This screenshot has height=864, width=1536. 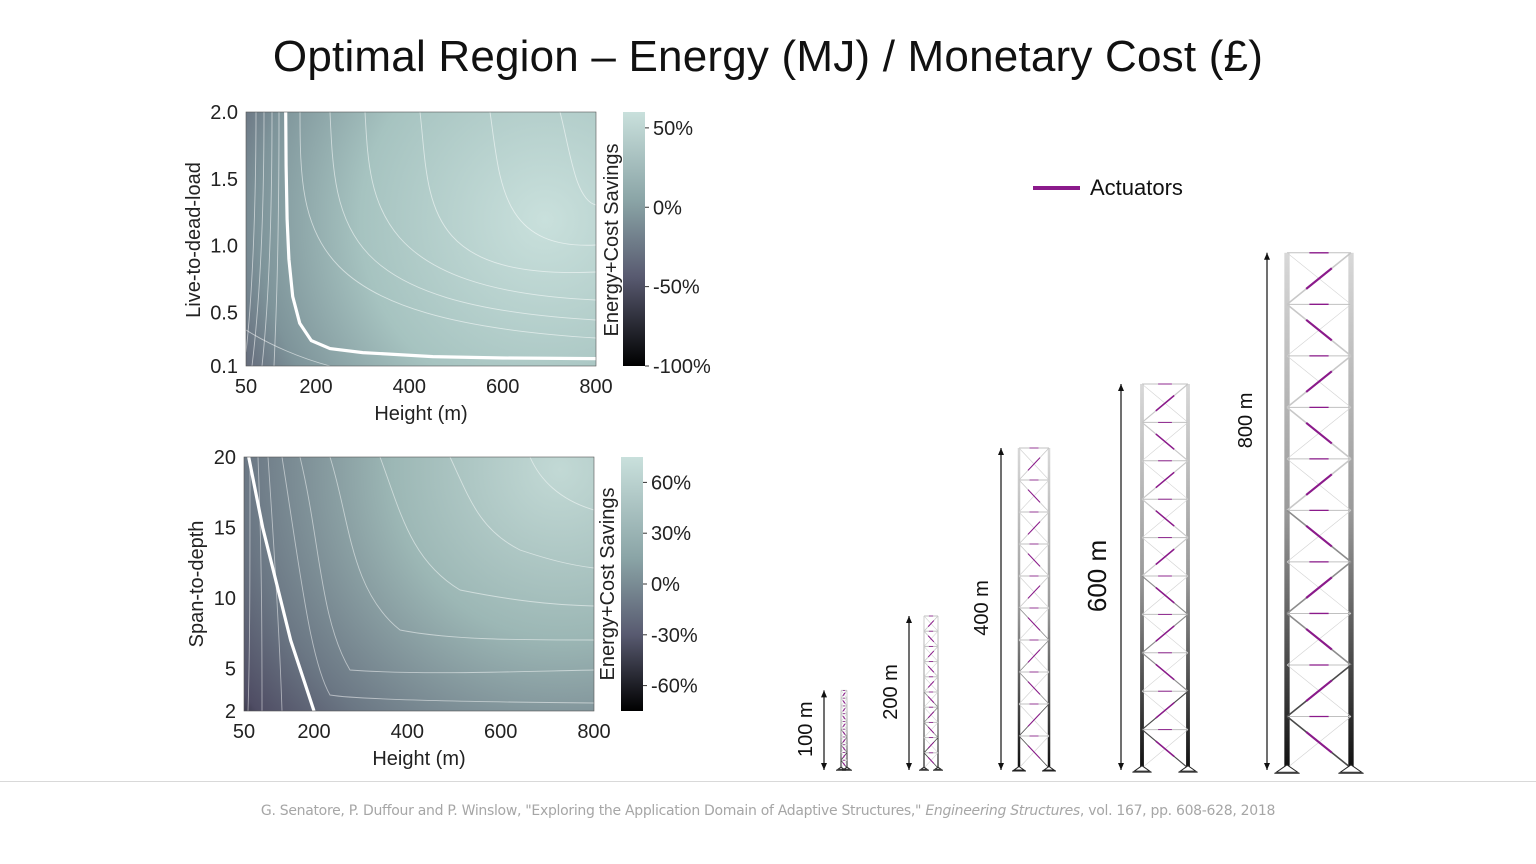 I want to click on colorbar-top-label: Energy+Cost Savings, so click(x=612, y=240).